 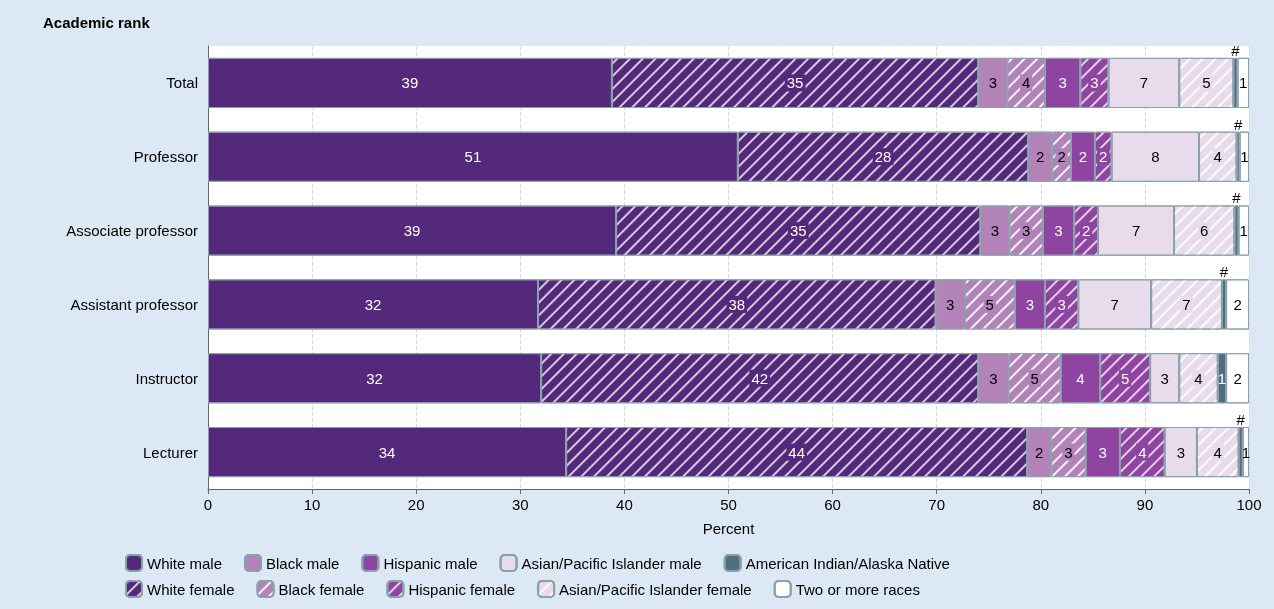 I want to click on data-label: 42, so click(x=760, y=378).